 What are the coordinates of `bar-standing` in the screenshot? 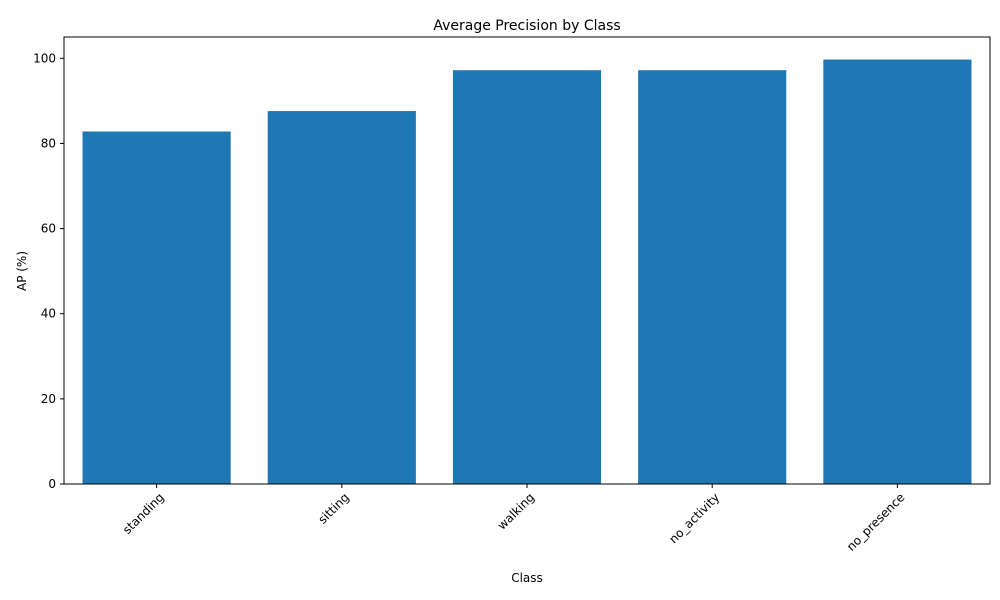 It's located at (156, 307).